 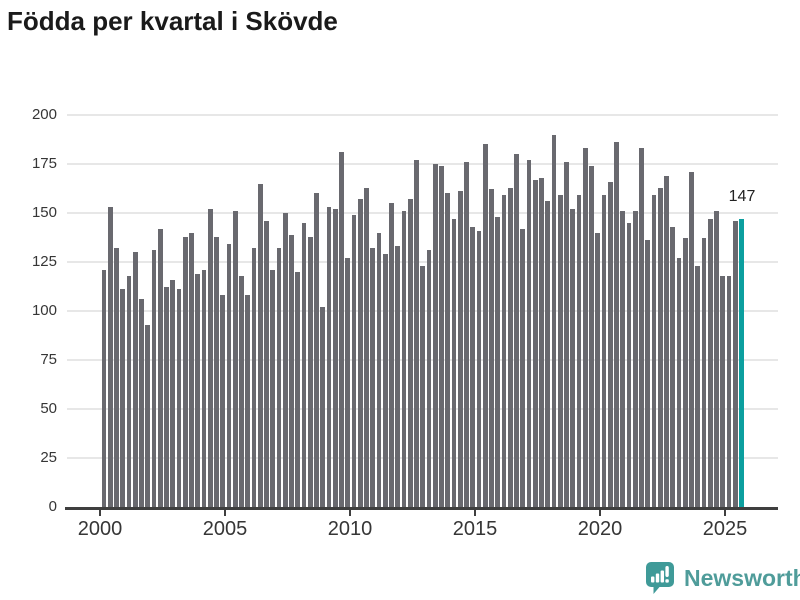 I want to click on newsworthy-wordmark: Newsworthy, so click(x=742, y=577).